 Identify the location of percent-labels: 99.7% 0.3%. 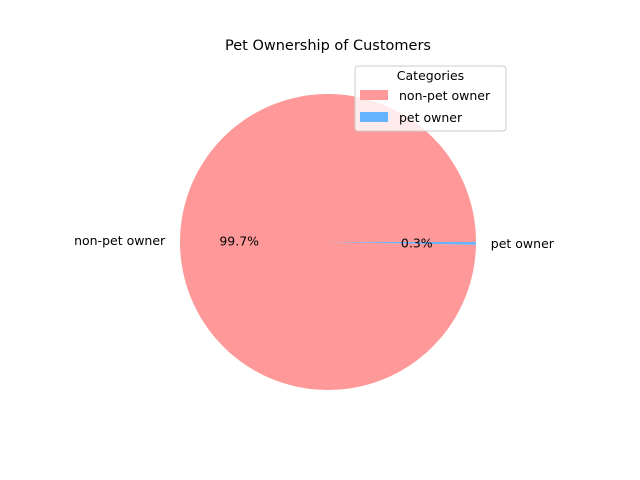
(325, 242).